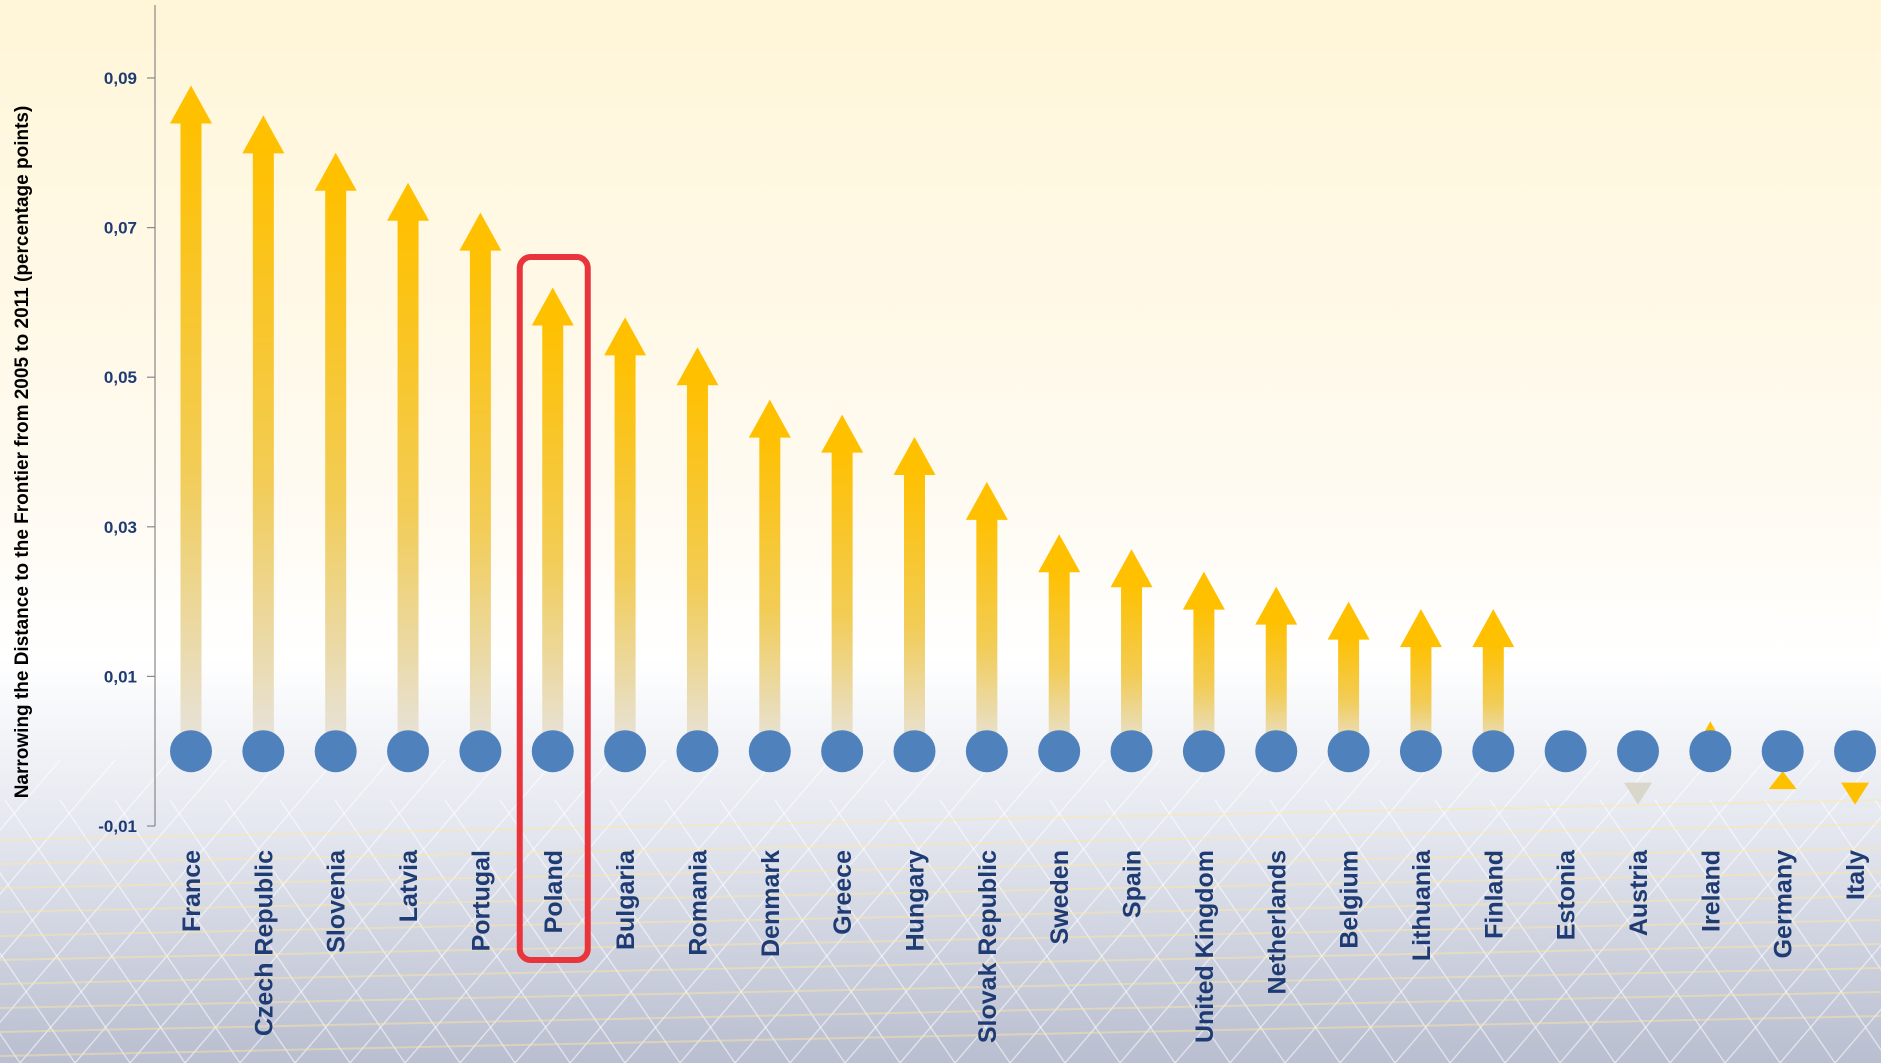  What do you see at coordinates (626, 899) in the screenshot?
I see `category-label: Bulgaria` at bounding box center [626, 899].